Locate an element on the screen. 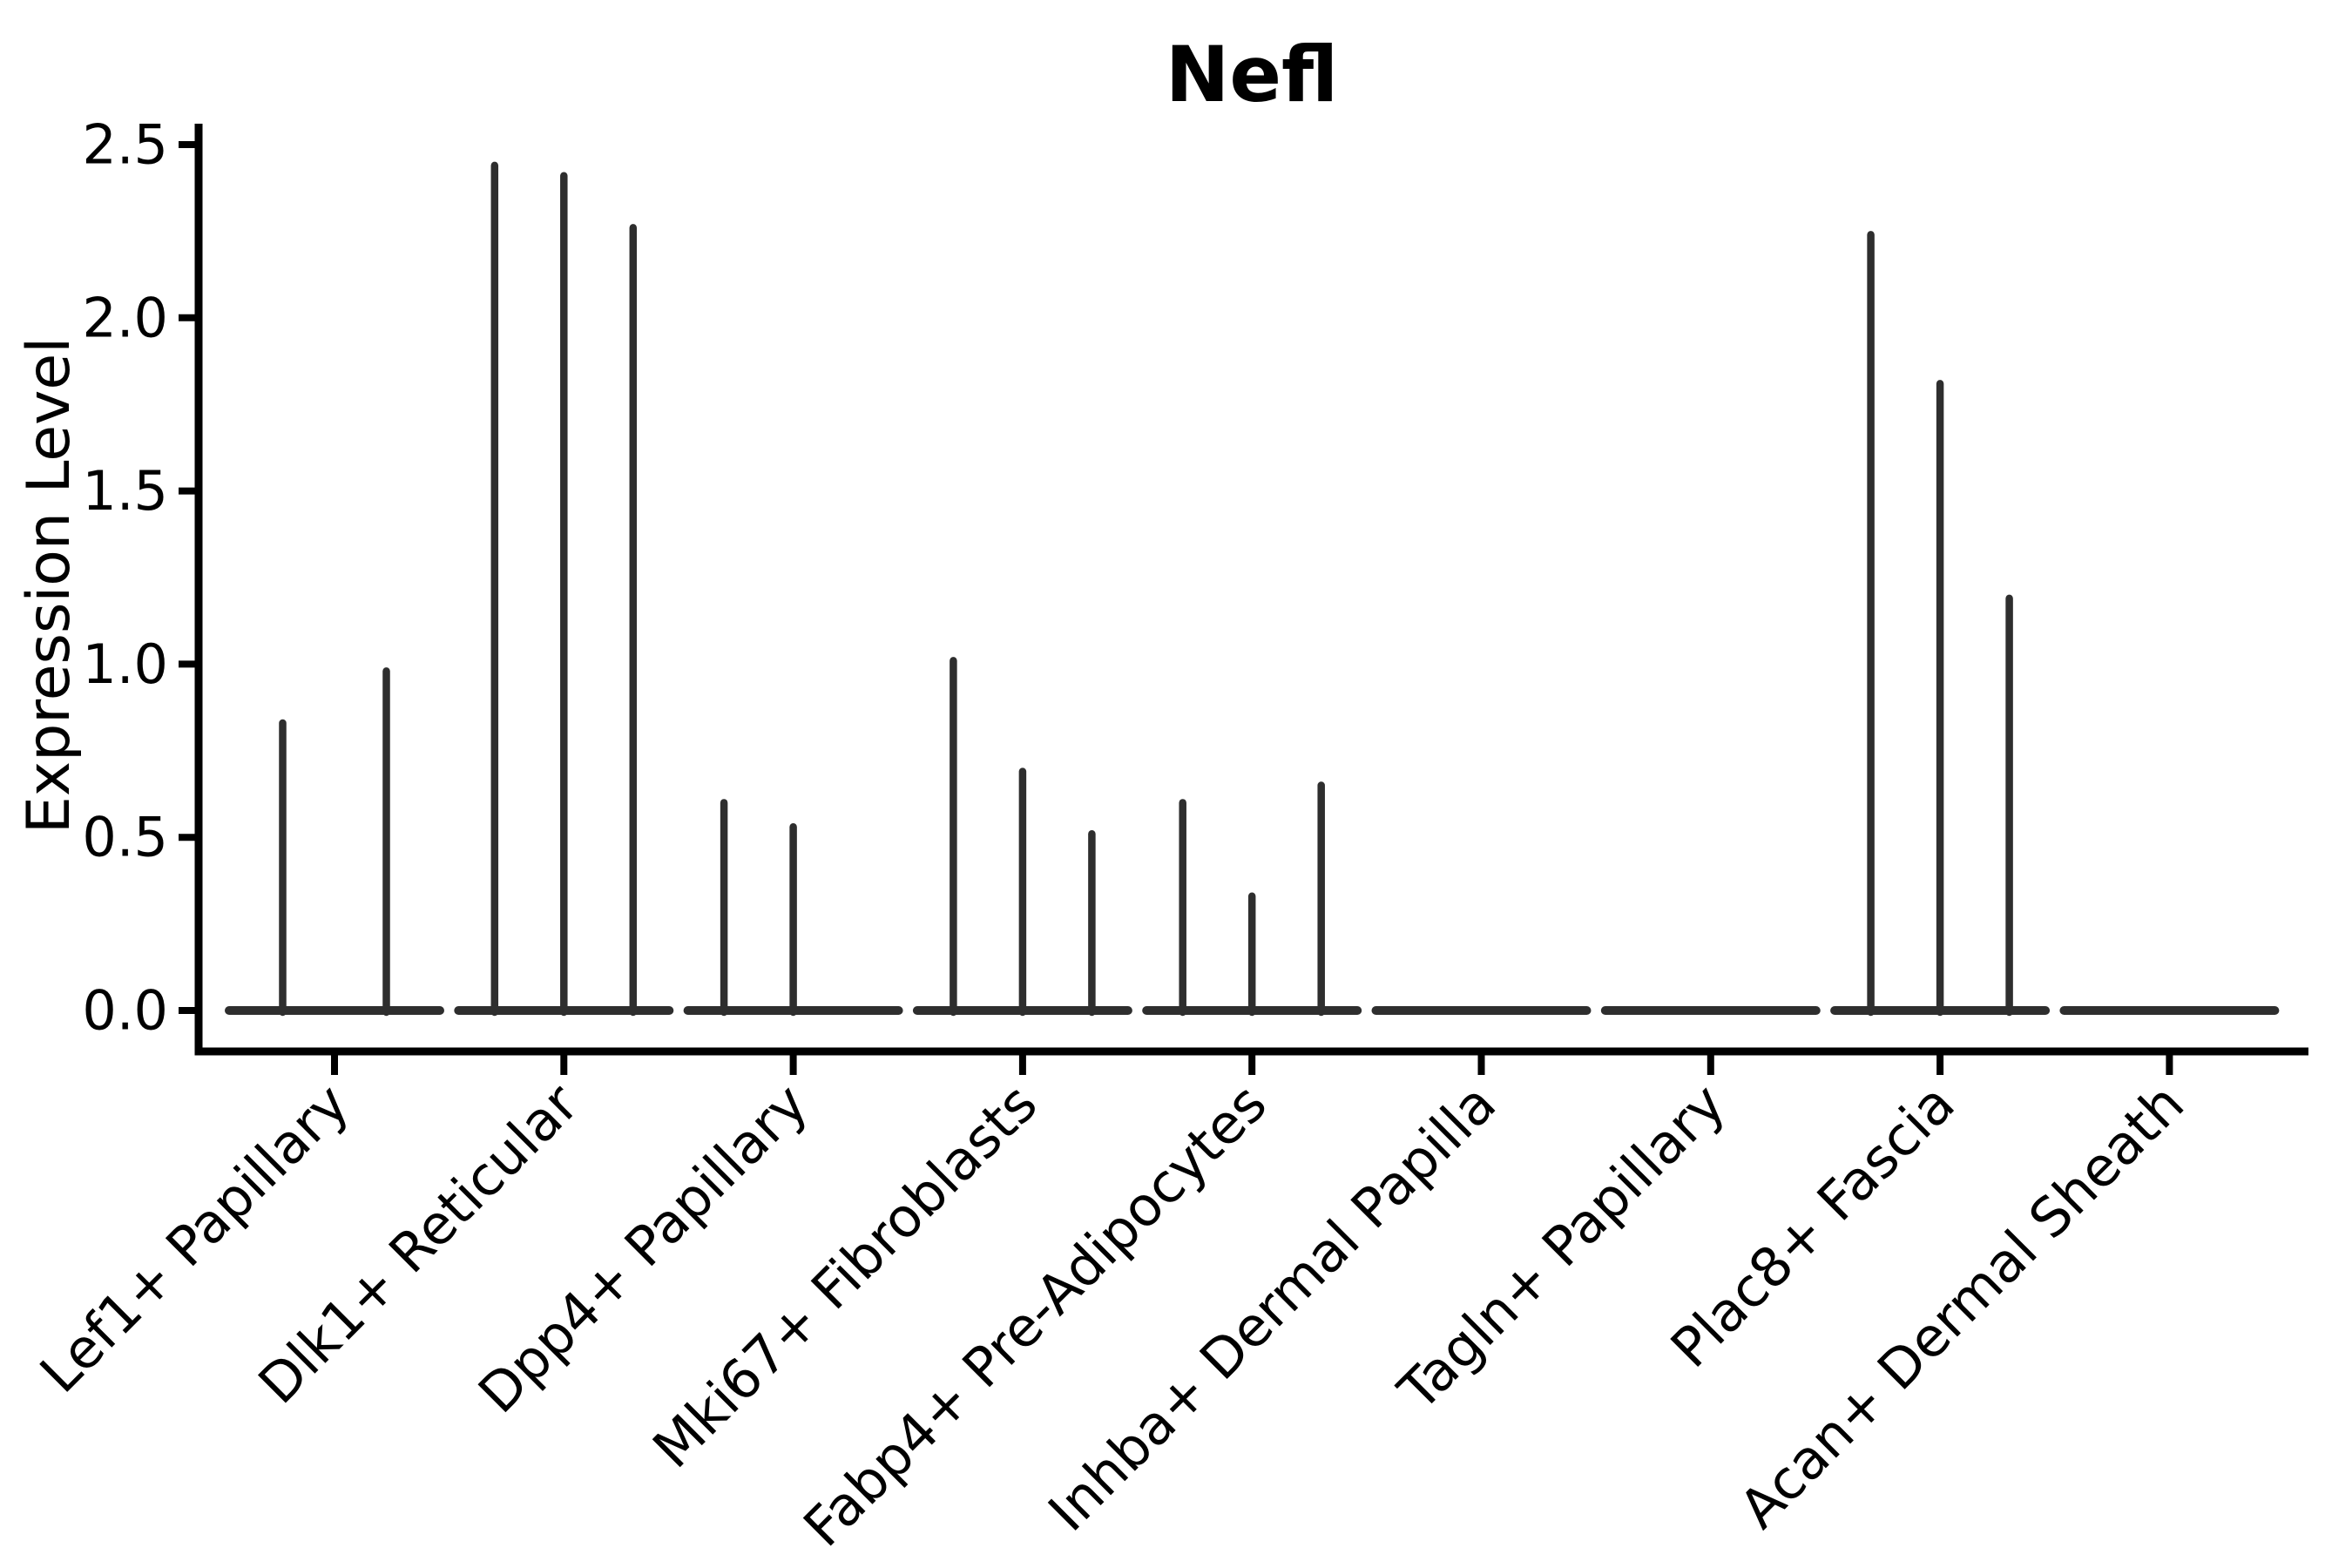 The height and width of the screenshot is (1568, 2352). chart-title: Nefl is located at coordinates (1252, 74).